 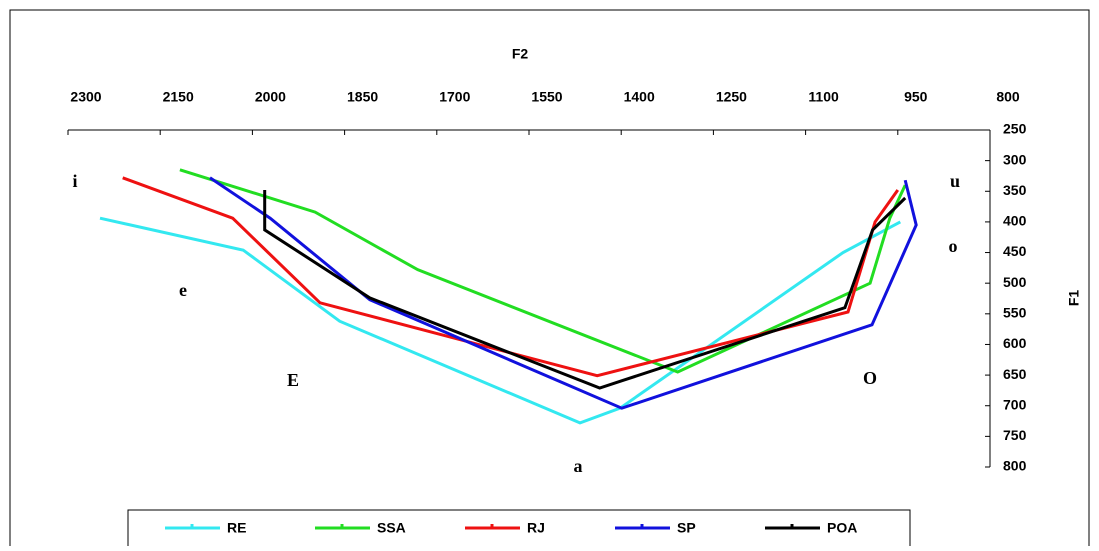 I want to click on y-tick-label: 300, so click(x=1015, y=159).